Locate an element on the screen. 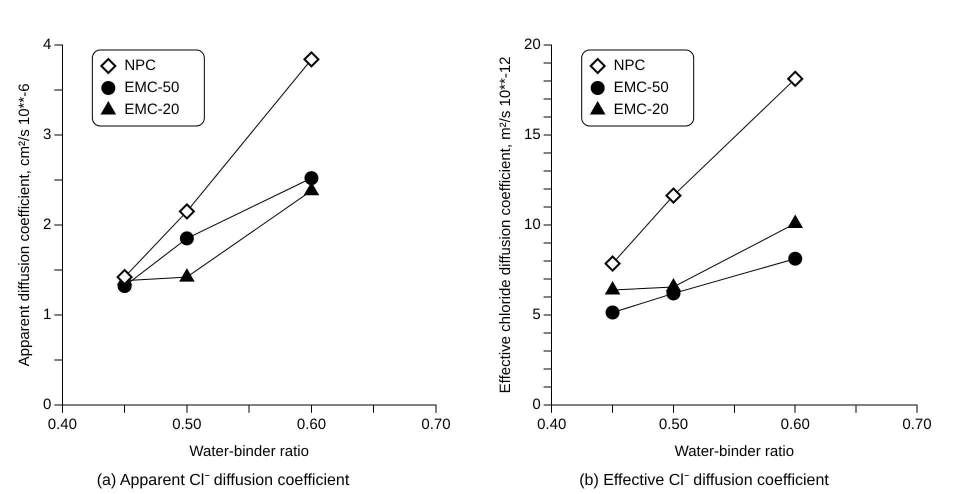  text: (a) Apparent Cl⁻ diffusion coefficient is located at coordinates (223, 480).